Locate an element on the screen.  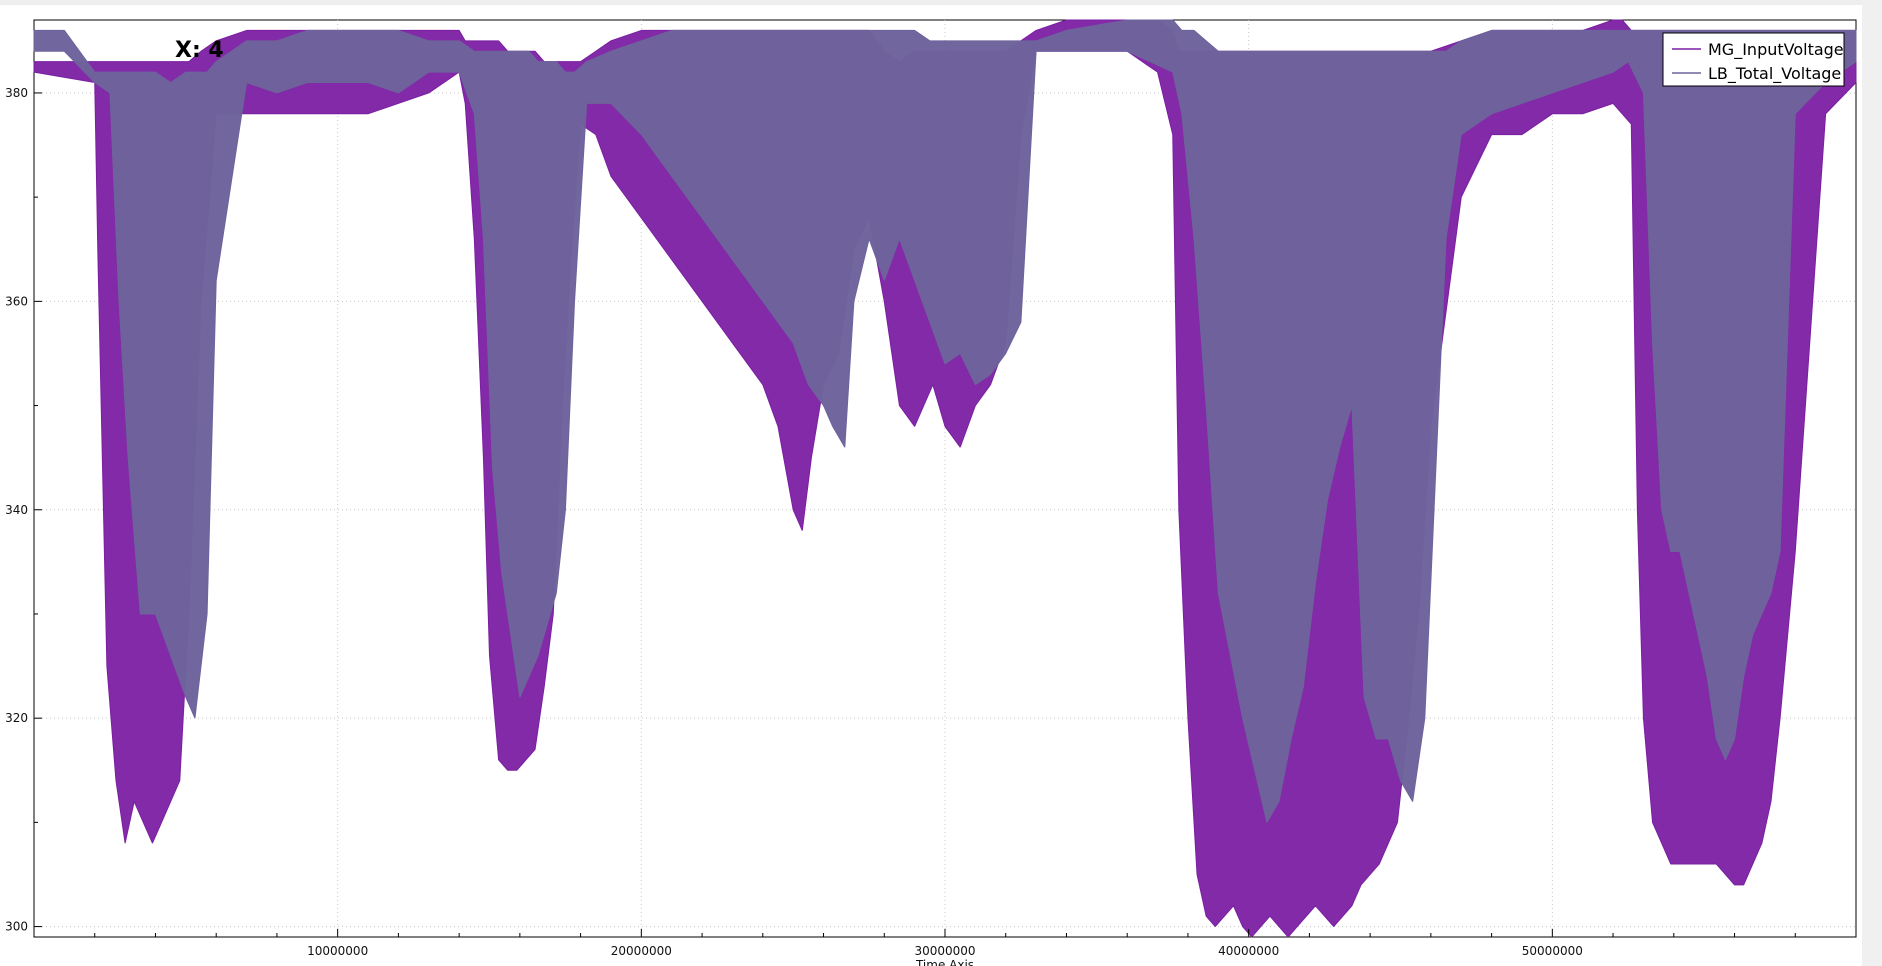
legend-box is located at coordinates (1753, 59).